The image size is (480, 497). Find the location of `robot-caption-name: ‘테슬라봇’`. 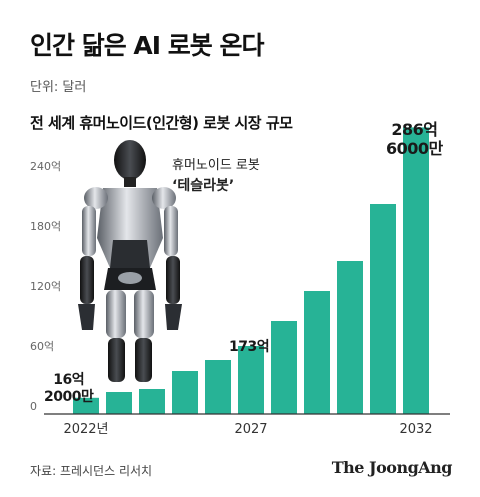

robot-caption-name: ‘테슬라봇’ is located at coordinates (203, 186).